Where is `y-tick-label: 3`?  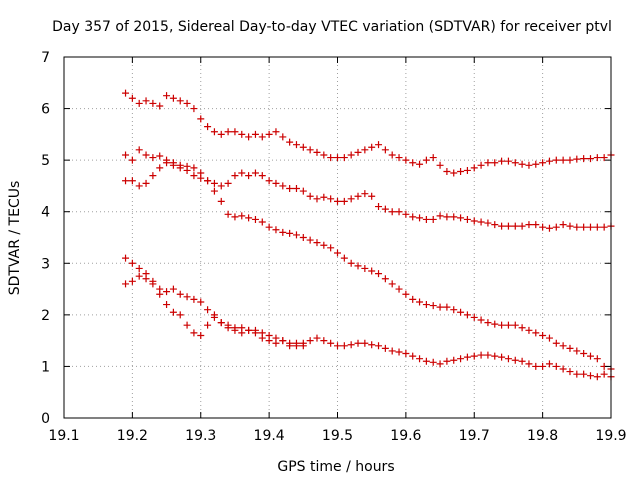
y-tick-label: 3 is located at coordinates (45, 264).